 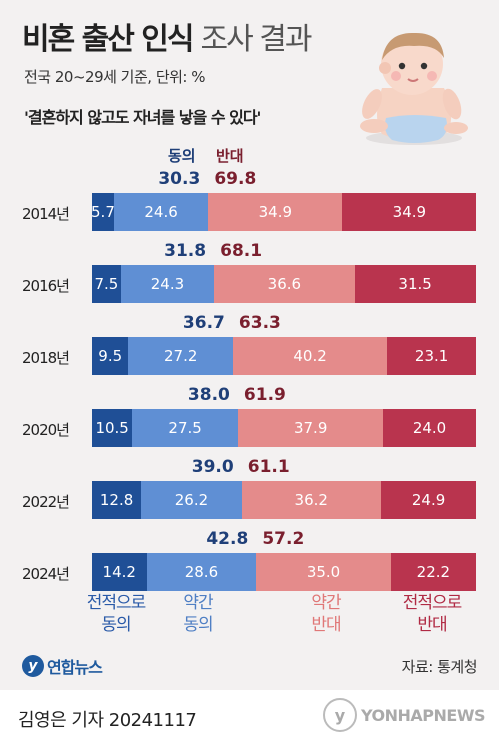 I want to click on category-strong-disagree-line2: 반대, so click(x=432, y=625).